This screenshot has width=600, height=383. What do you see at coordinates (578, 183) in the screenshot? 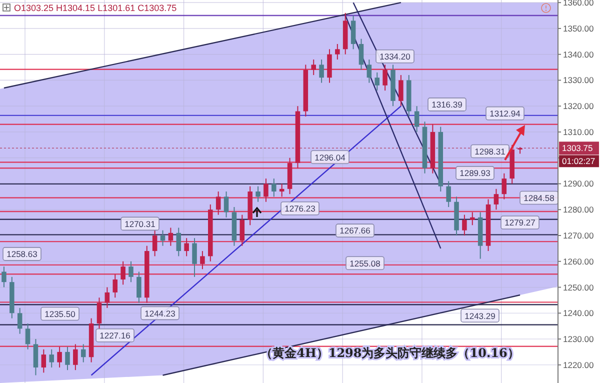
I see `y-tick-label: 1290.00` at bounding box center [578, 183].